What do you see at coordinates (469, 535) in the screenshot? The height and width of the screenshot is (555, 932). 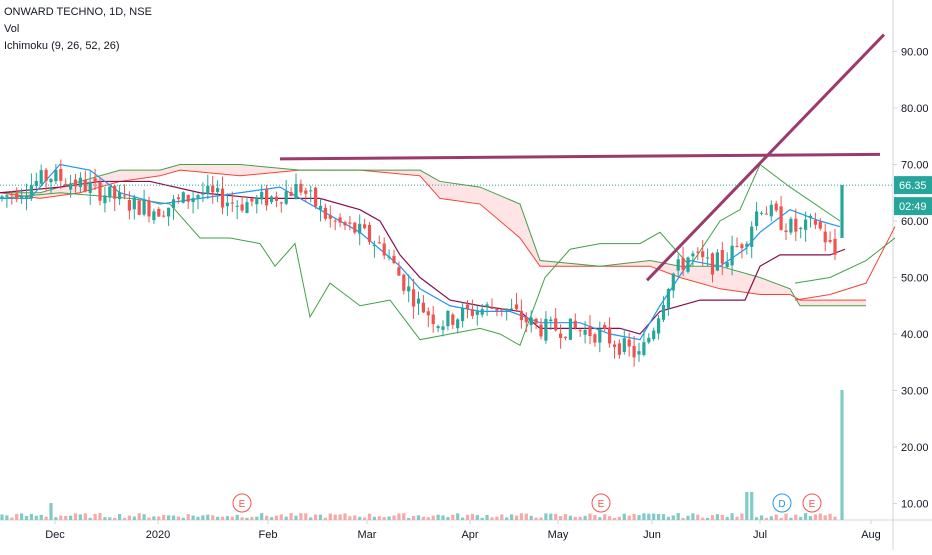 I see `x-tick-label: Apr` at bounding box center [469, 535].